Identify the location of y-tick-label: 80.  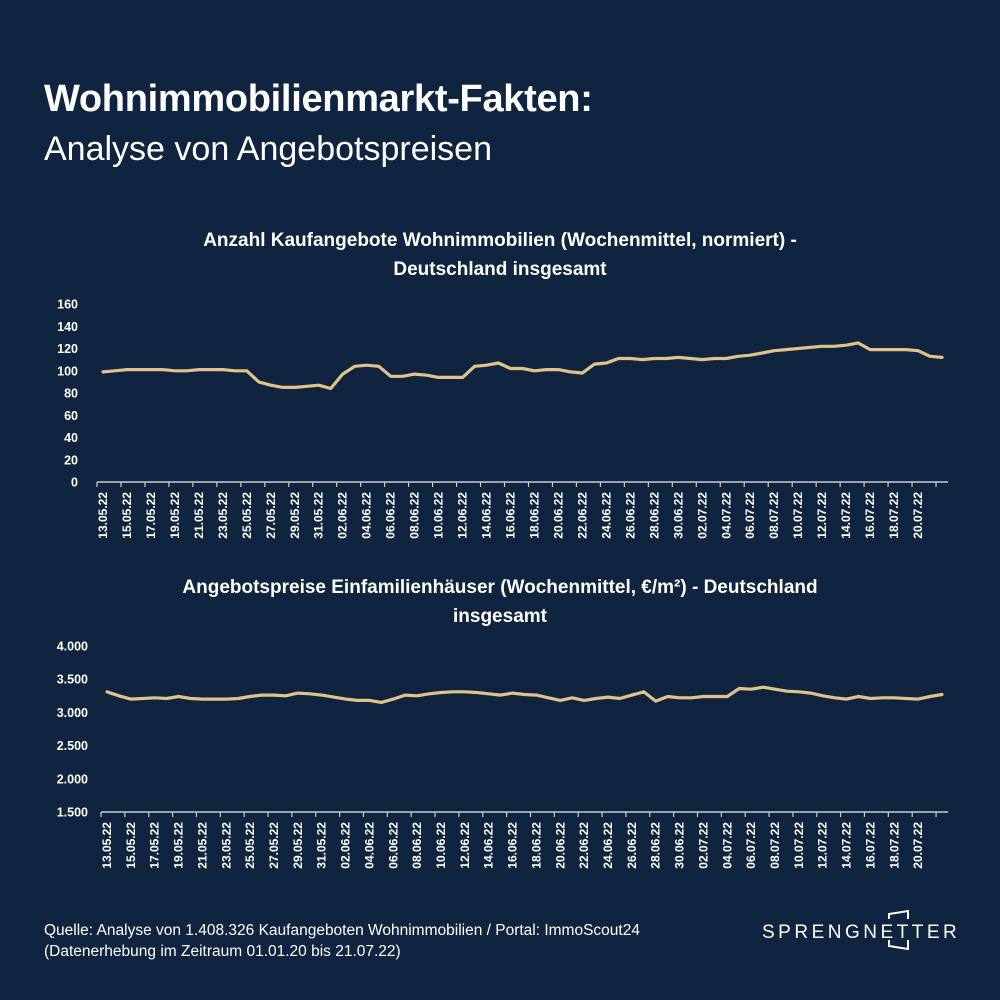
(71, 394).